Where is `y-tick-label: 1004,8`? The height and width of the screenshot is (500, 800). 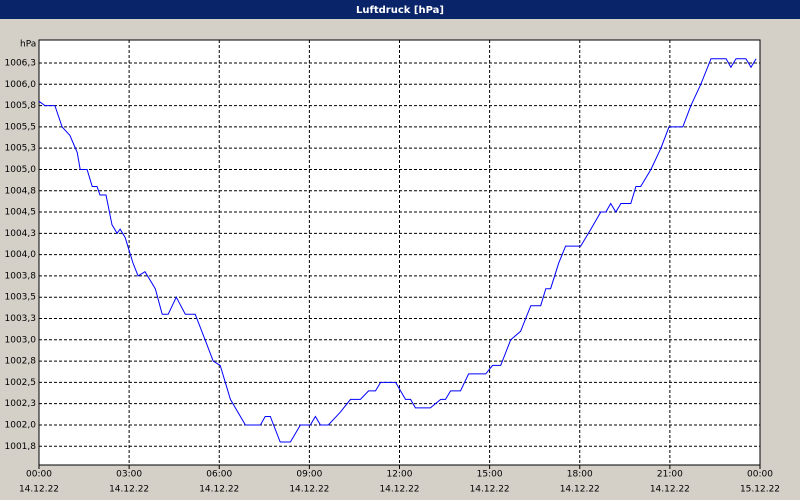 y-tick-label: 1004,8 is located at coordinates (21, 191).